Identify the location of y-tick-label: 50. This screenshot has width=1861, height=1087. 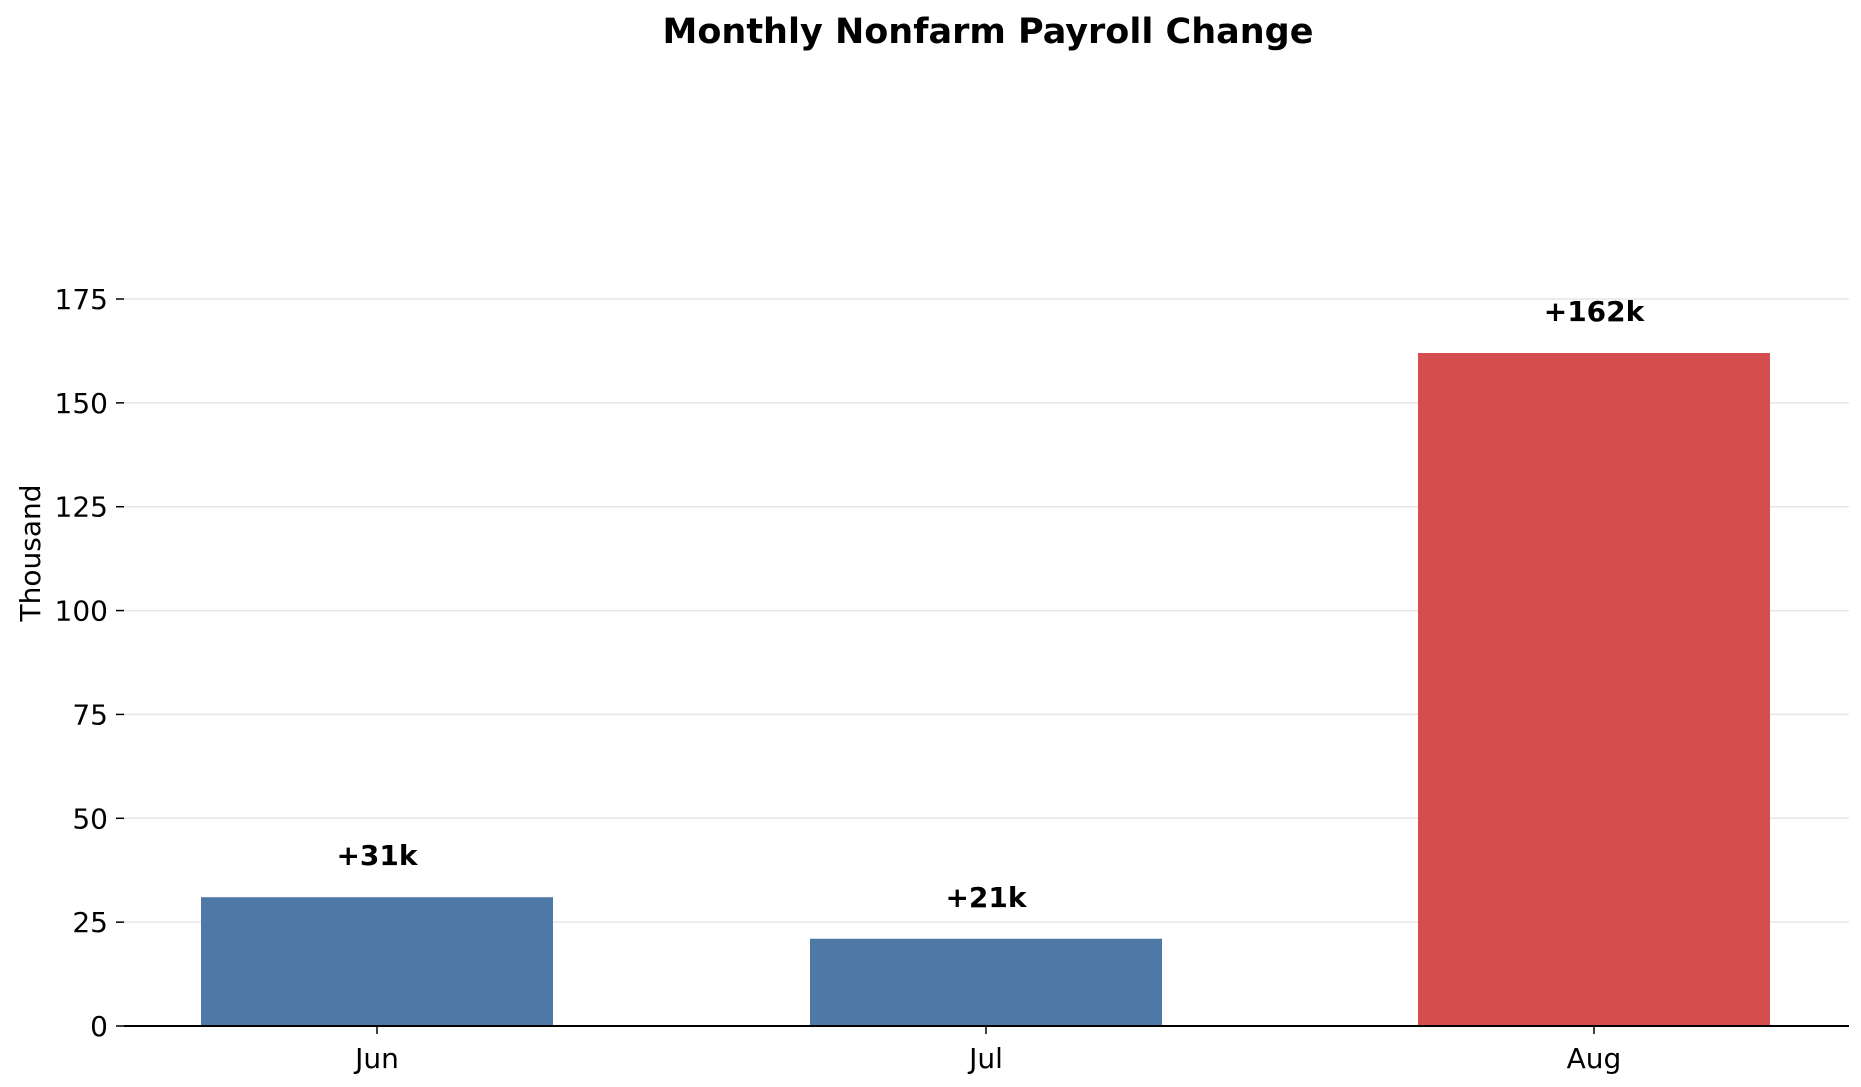
(90, 818).